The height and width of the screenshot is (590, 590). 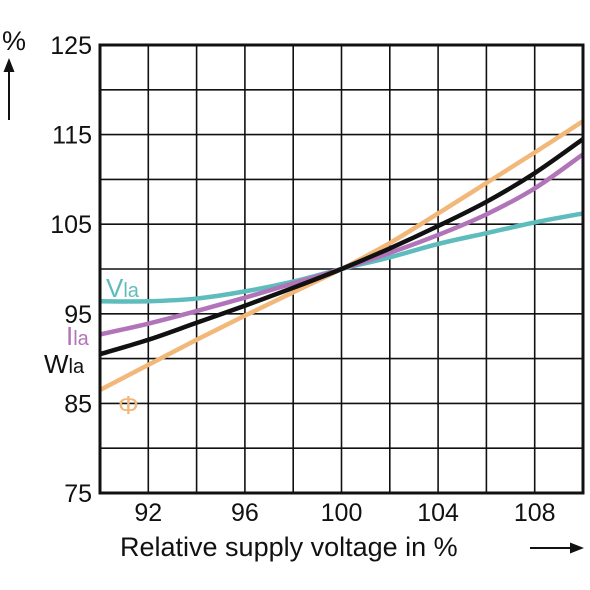 I want to click on y-tick-label: 95, so click(x=78, y=315).